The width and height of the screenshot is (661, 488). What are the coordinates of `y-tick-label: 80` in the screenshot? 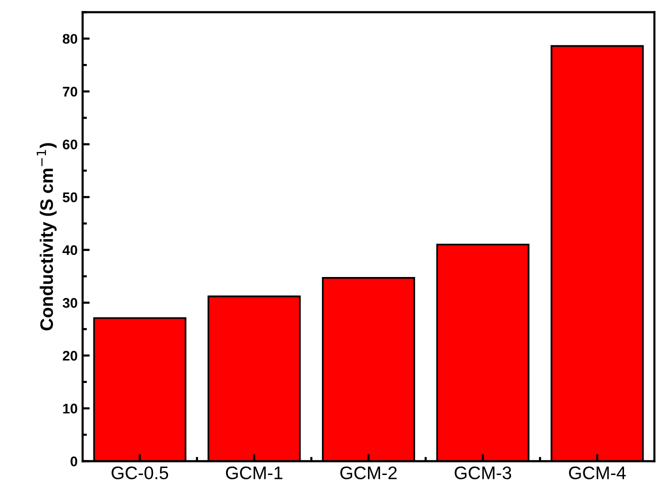 It's located at (70, 39).